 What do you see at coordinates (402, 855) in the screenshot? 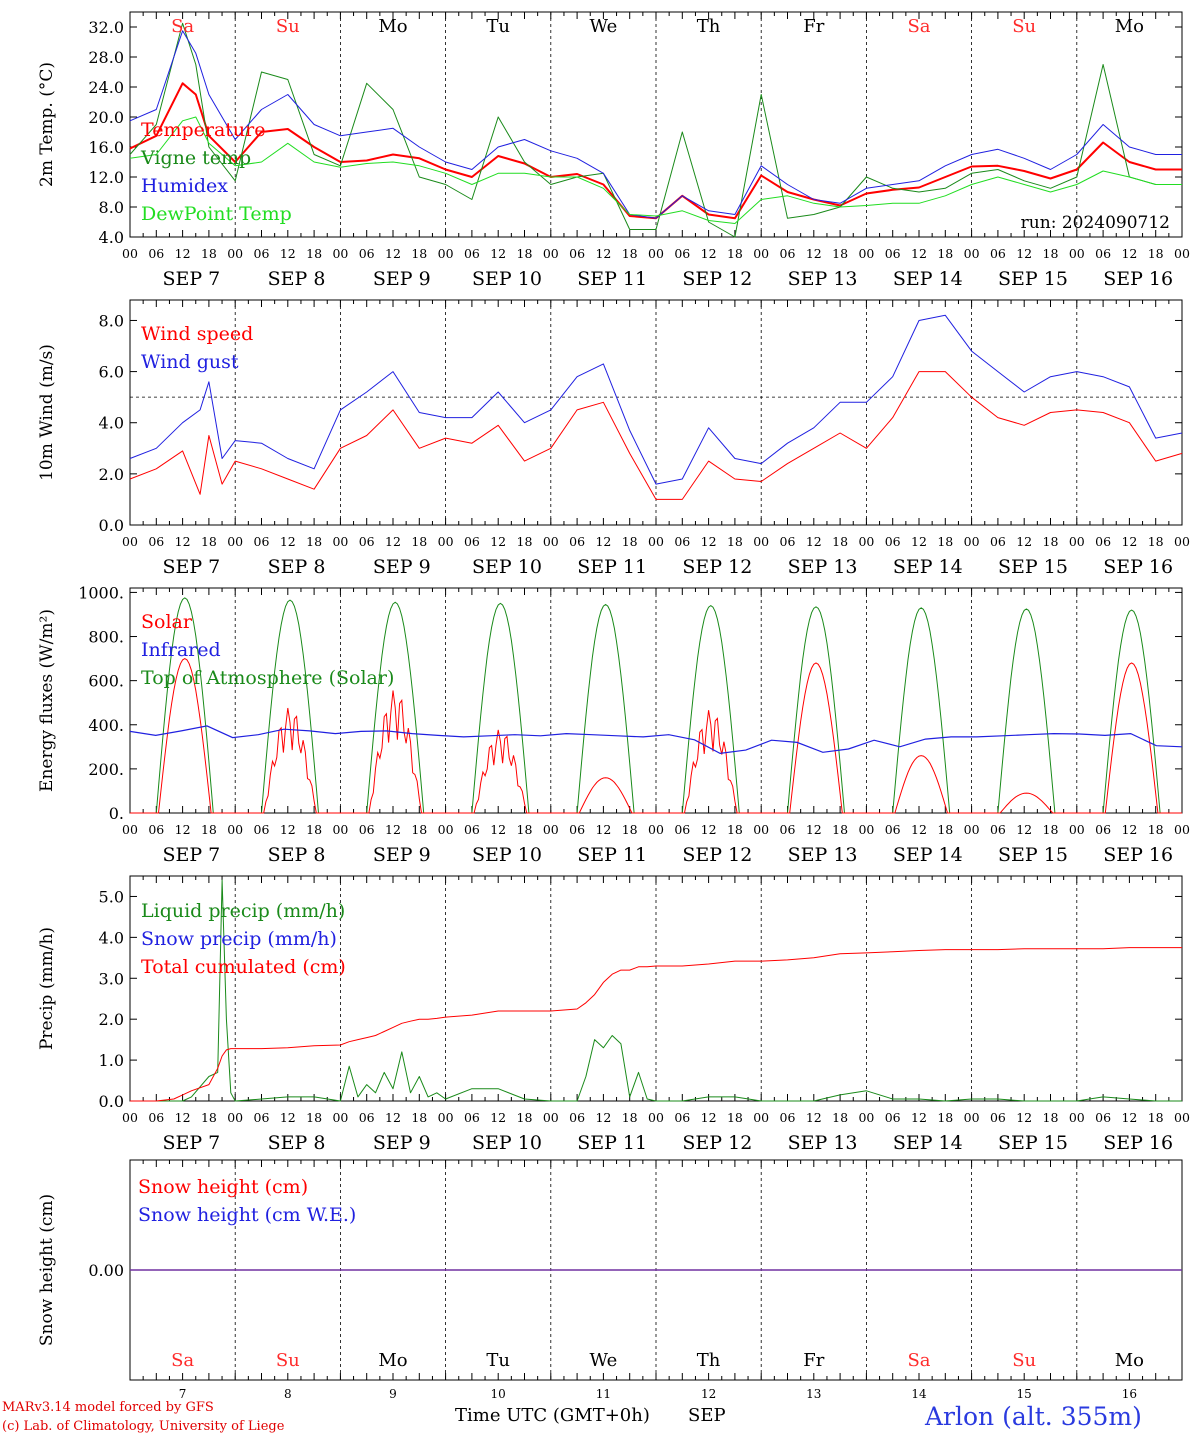
I see `x-date-label: SEP 9` at bounding box center [402, 855].